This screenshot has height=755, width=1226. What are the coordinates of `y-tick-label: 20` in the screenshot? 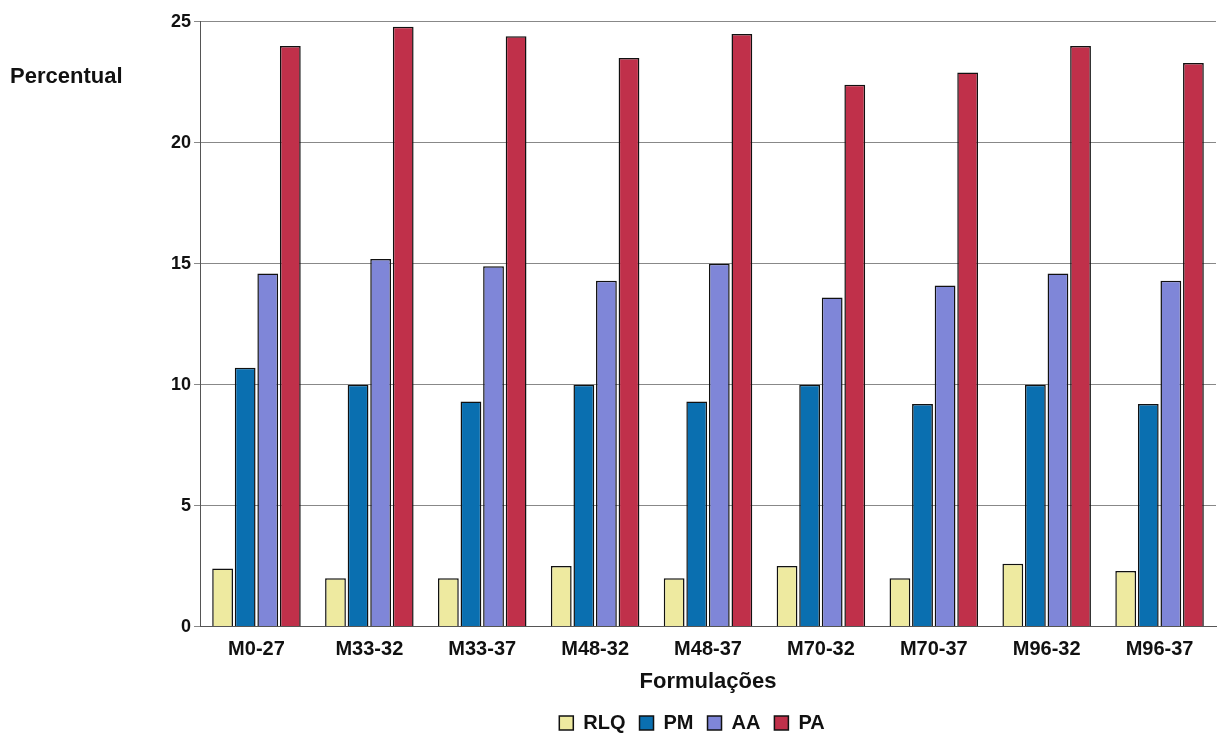 It's located at (181, 141).